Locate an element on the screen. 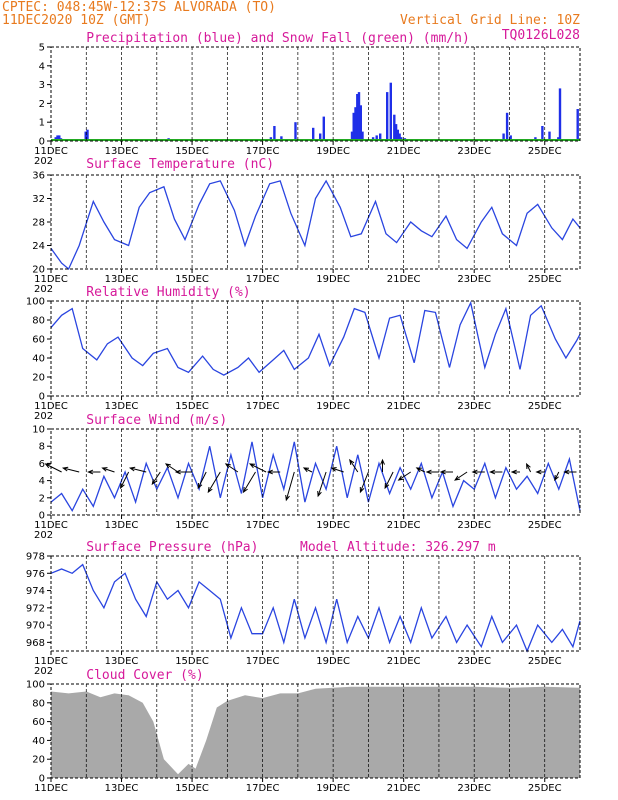 Image resolution: width=618 pixels, height=800 pixels. panel-title: Surface Wind (m/s) is located at coordinates (156, 420).